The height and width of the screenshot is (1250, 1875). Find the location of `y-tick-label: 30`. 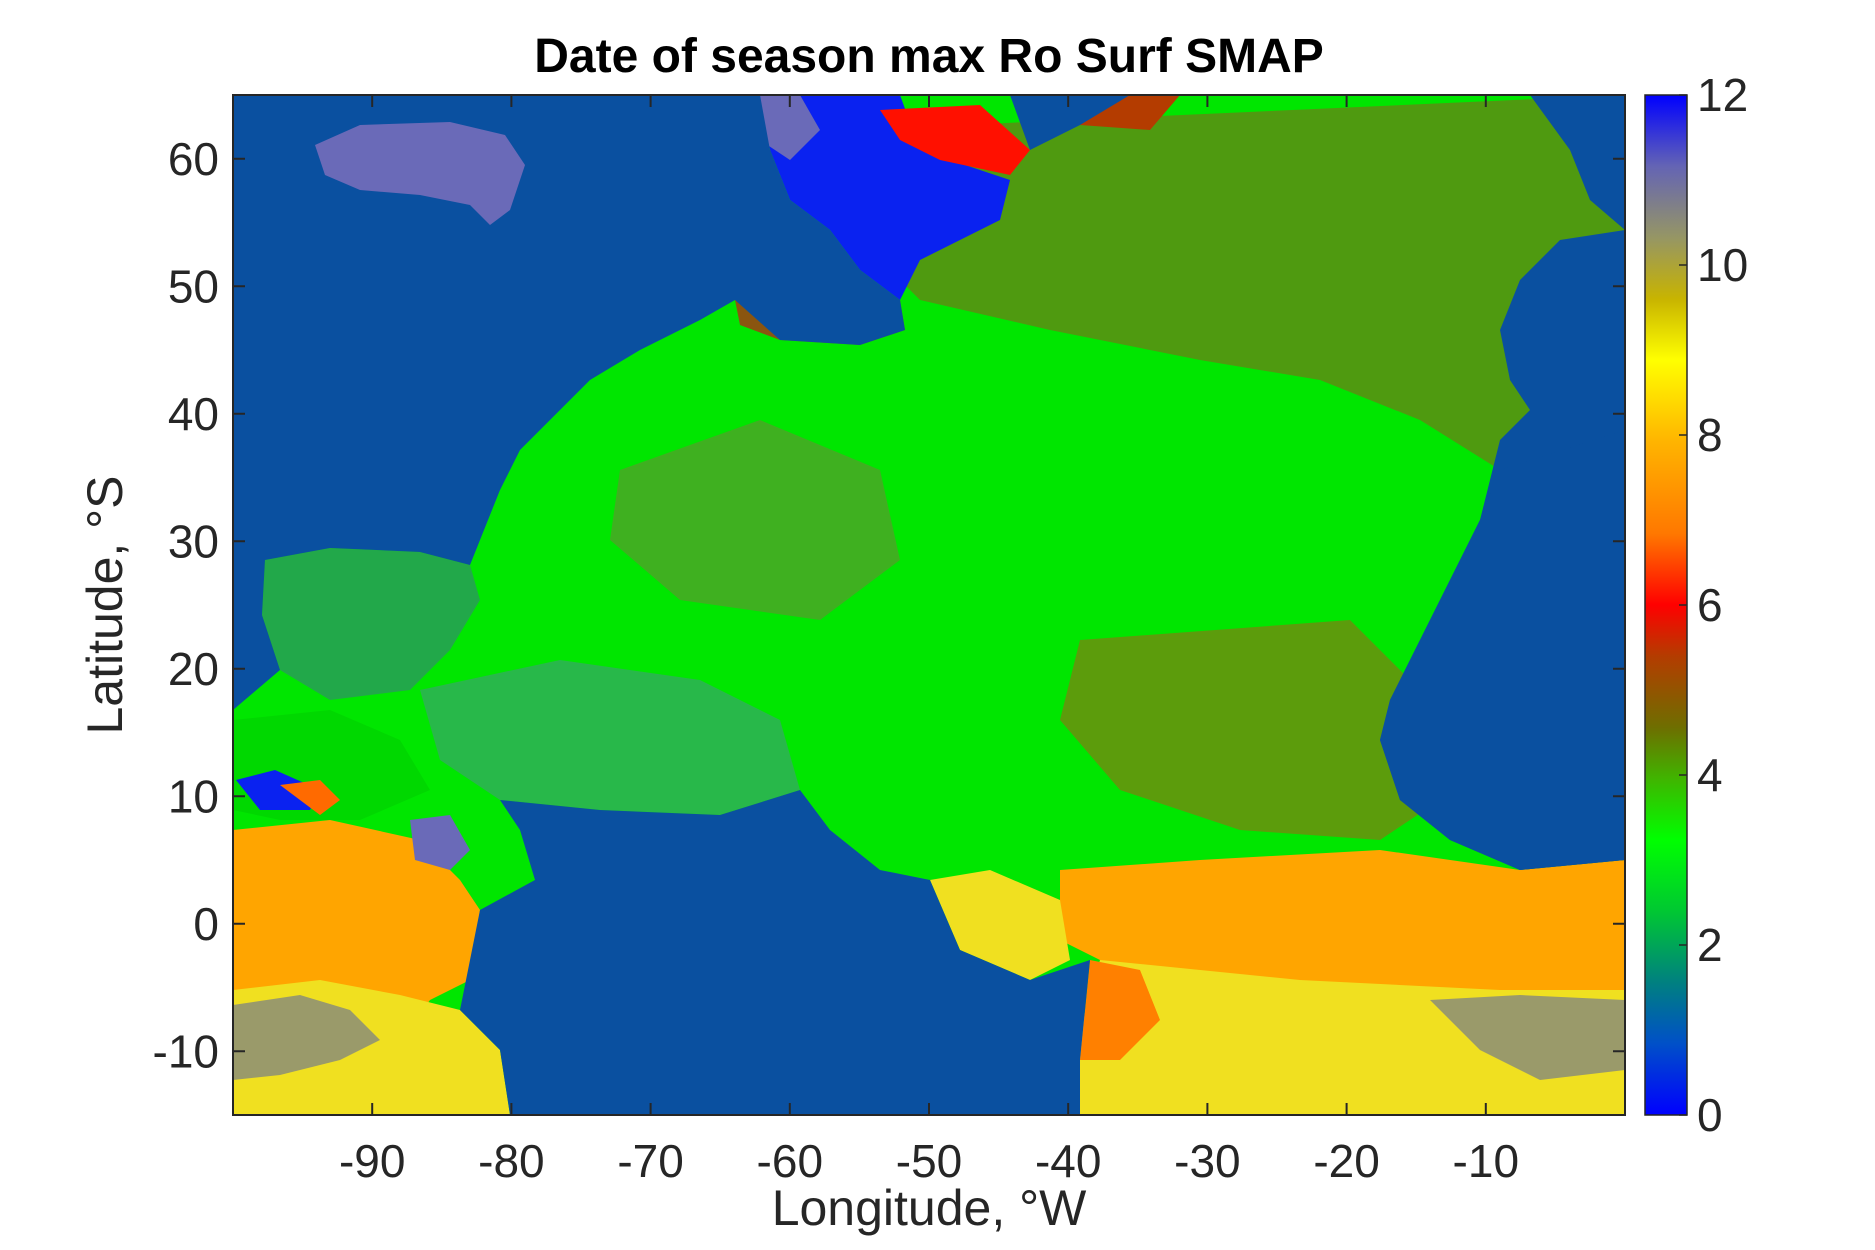

y-tick-label: 30 is located at coordinates (193, 541).